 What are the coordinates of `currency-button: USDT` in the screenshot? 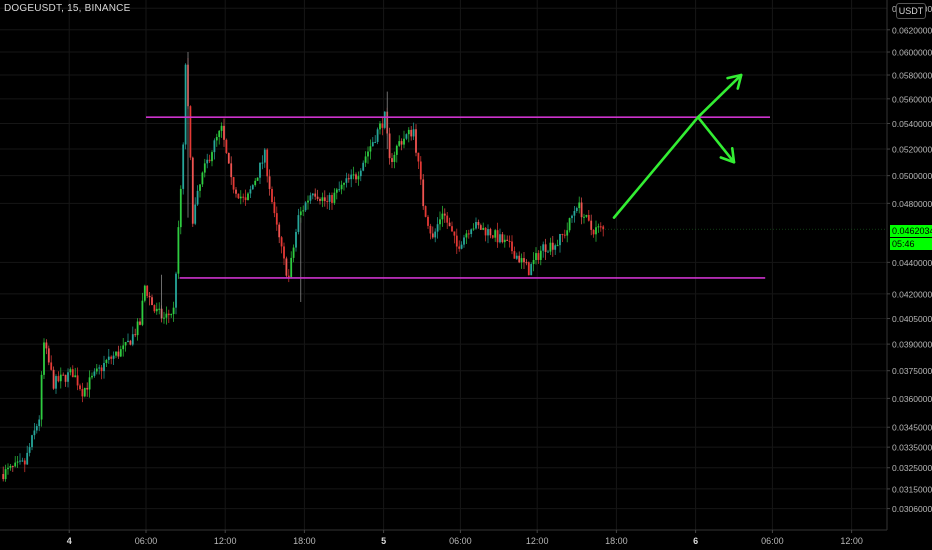 It's located at (911, 11).